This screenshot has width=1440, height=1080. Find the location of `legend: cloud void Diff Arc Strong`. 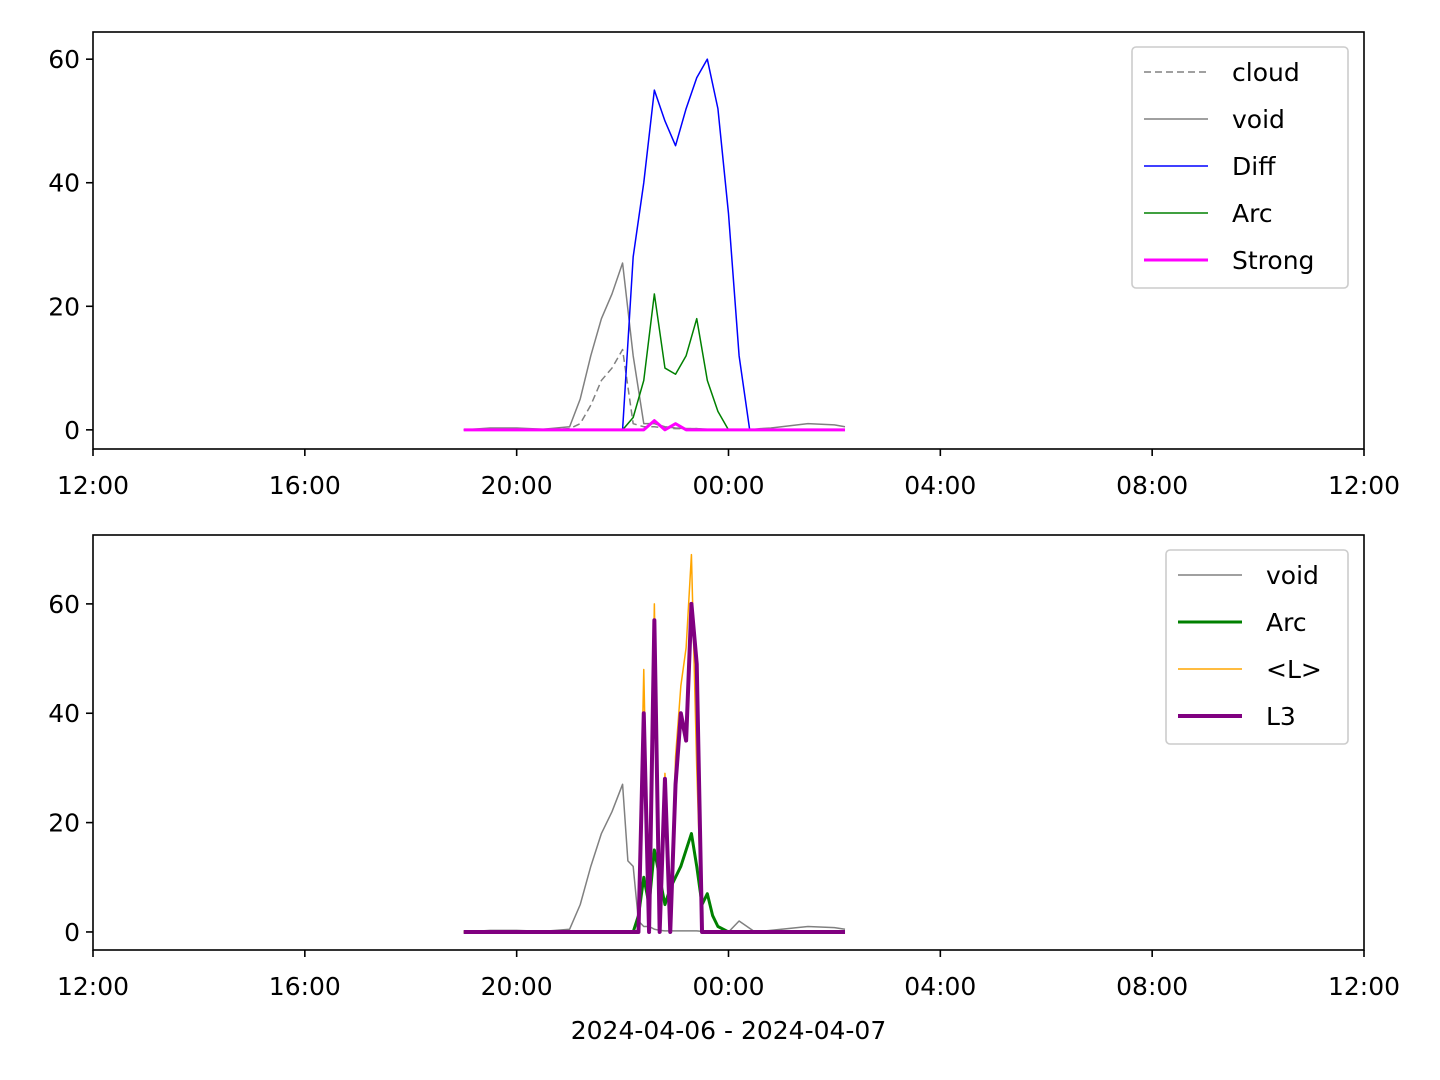

legend: cloud void Diff Arc Strong is located at coordinates (1240, 167).